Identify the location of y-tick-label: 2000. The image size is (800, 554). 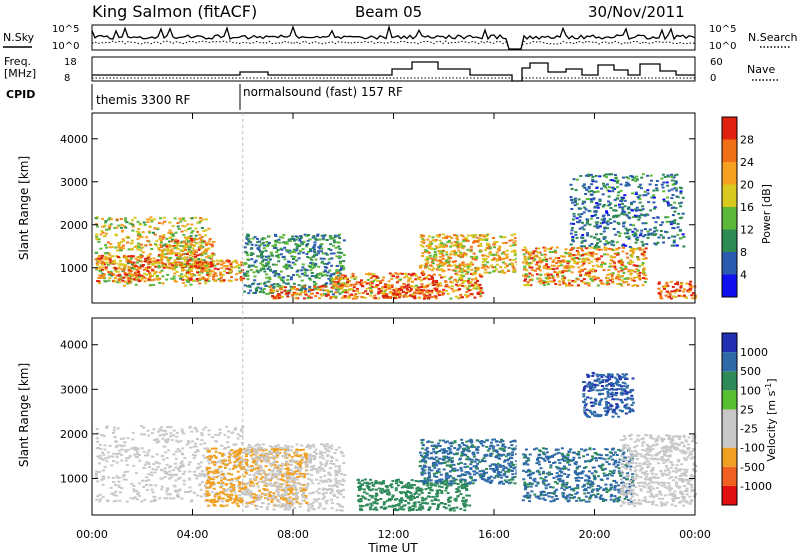
(74, 225).